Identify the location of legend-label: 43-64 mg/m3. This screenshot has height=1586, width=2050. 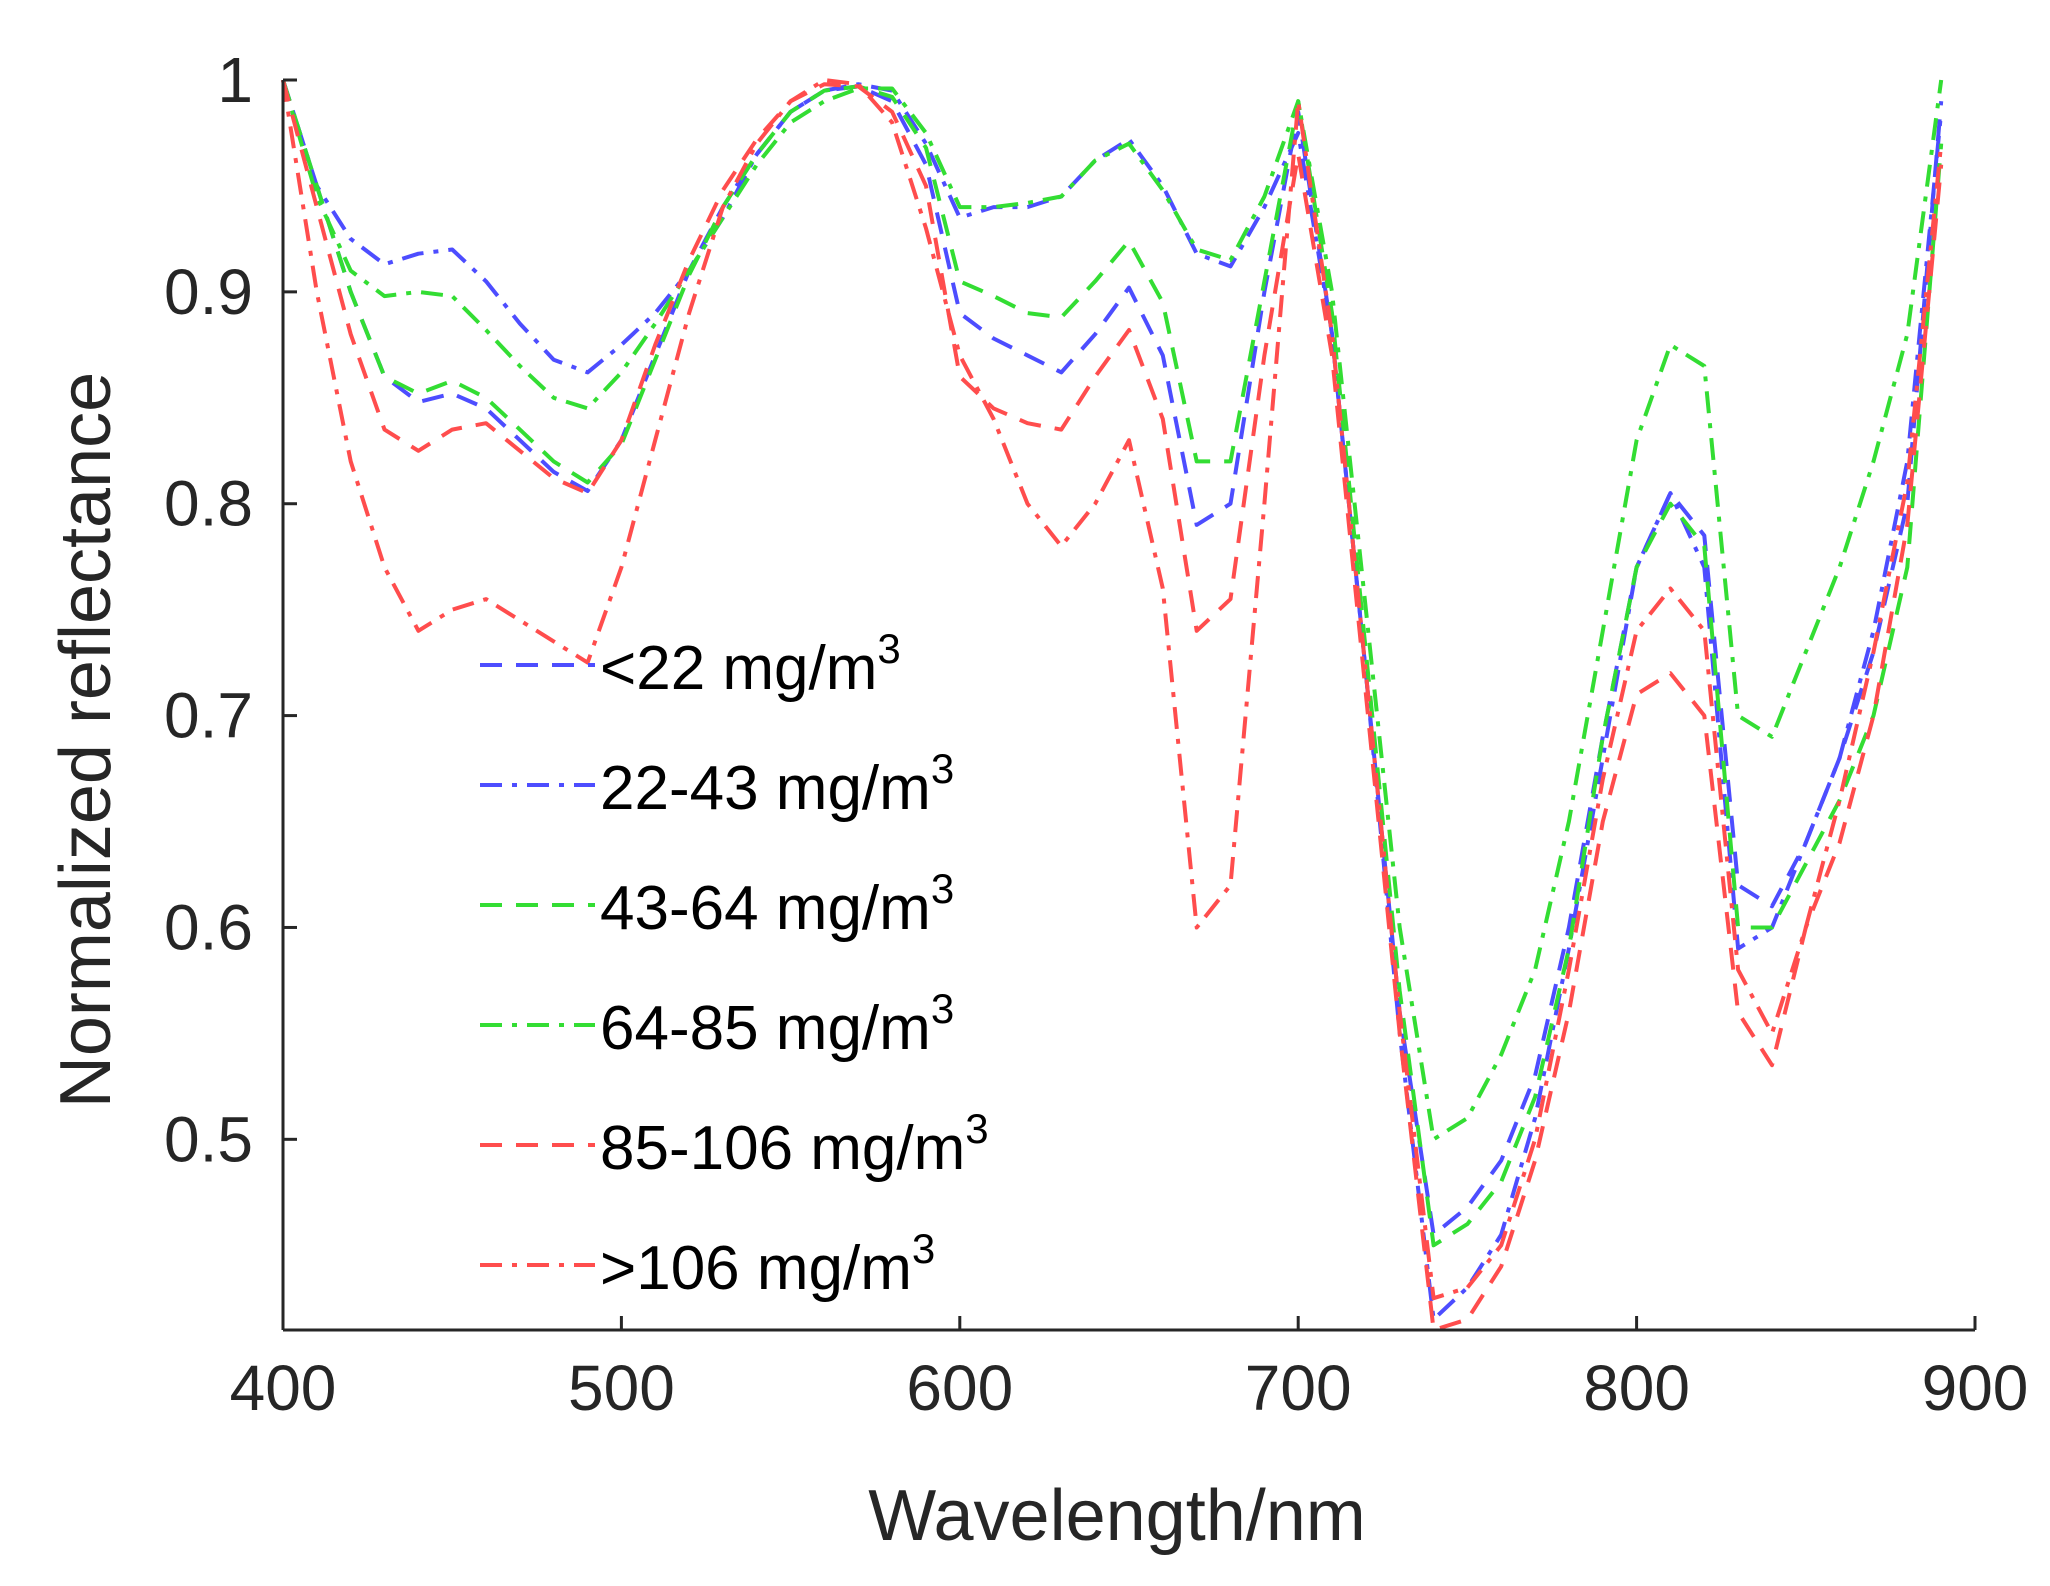
(777, 904).